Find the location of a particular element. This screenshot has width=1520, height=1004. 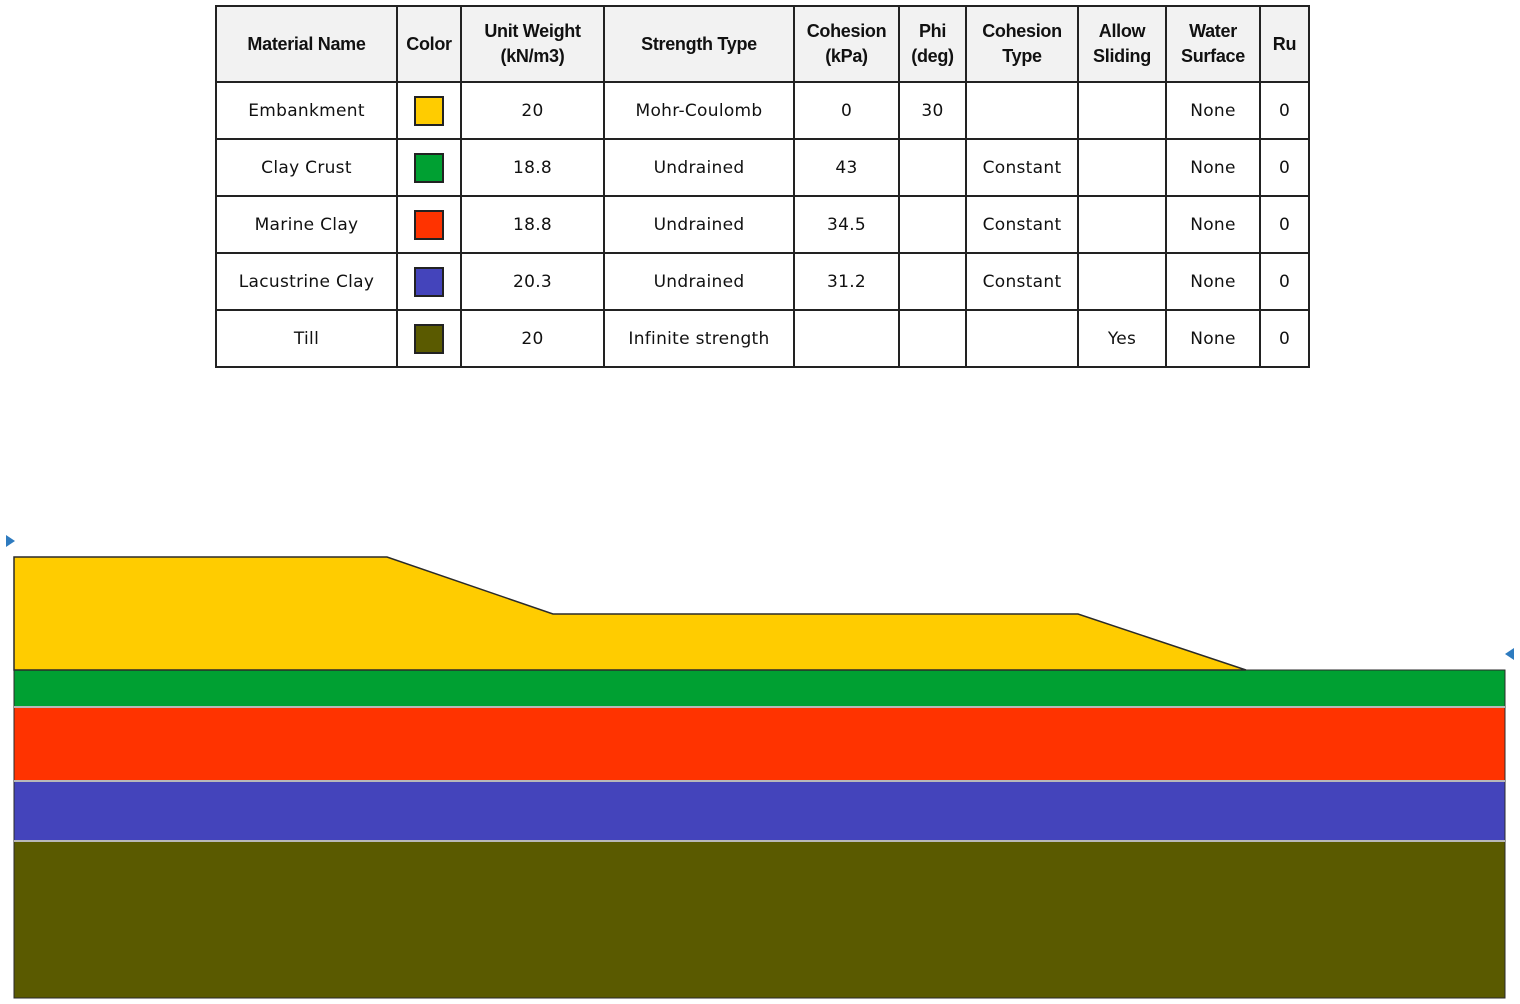

embankment-layer is located at coordinates (630, 613).